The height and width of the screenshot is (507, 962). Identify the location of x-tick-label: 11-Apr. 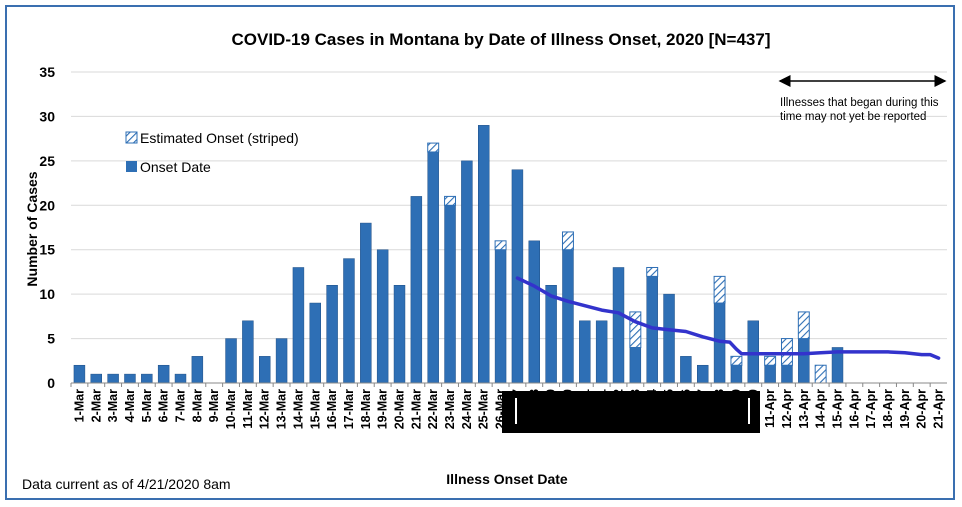
(770, 408).